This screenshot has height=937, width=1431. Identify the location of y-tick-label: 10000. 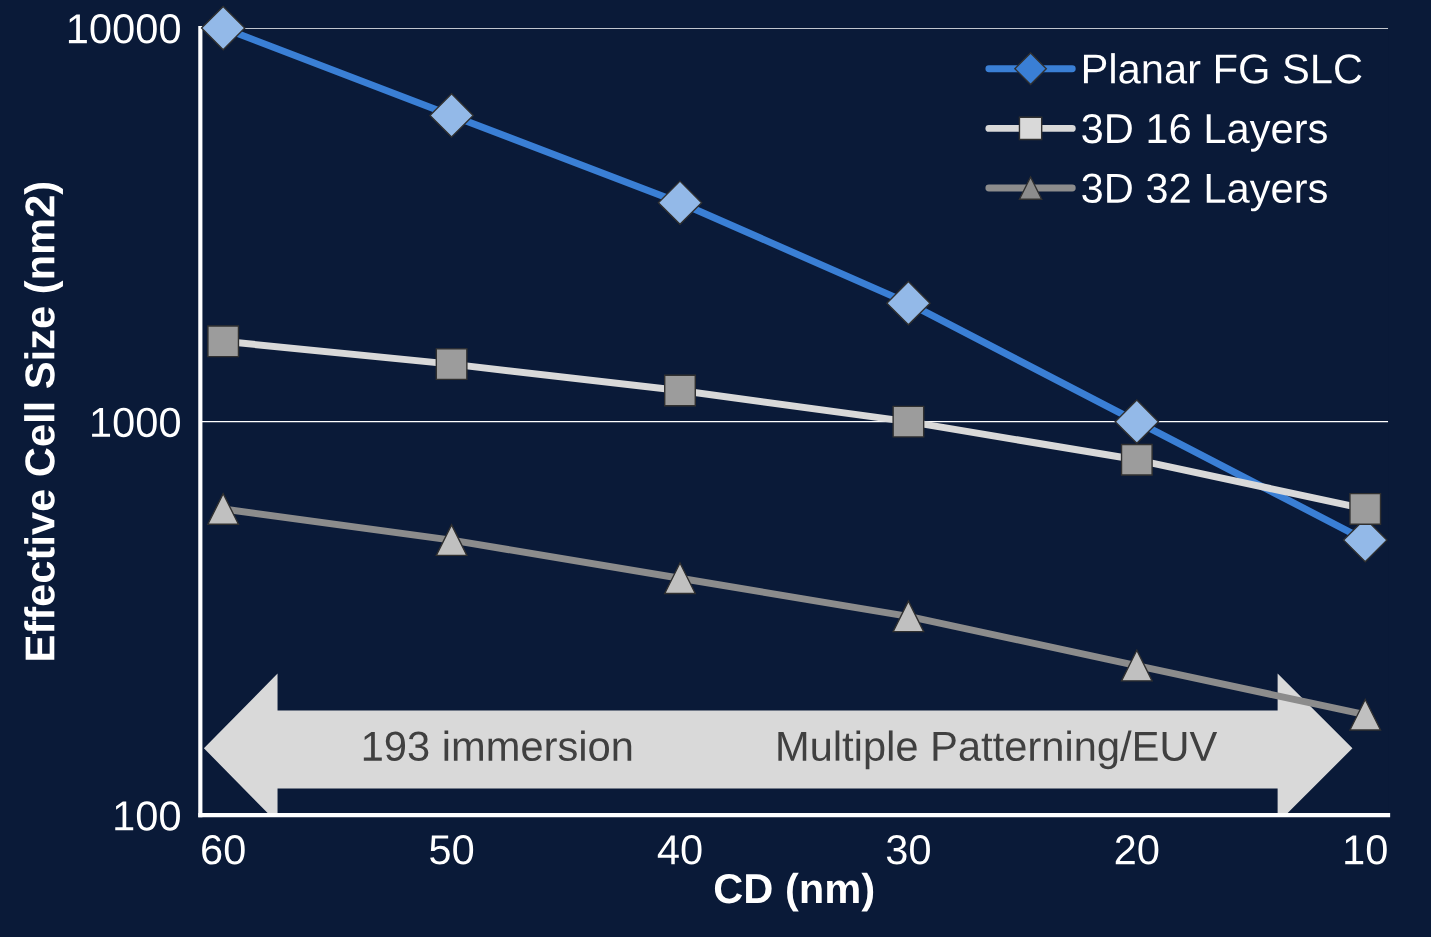
(124, 29).